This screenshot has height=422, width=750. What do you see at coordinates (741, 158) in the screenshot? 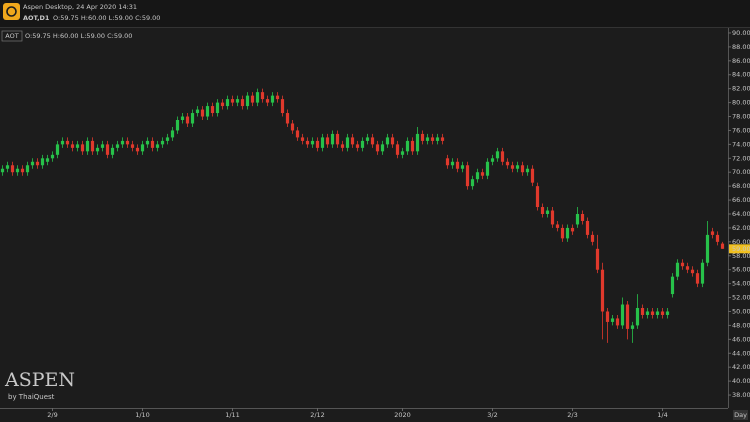
I see `y-tick-label: 72.00` at bounding box center [741, 158].